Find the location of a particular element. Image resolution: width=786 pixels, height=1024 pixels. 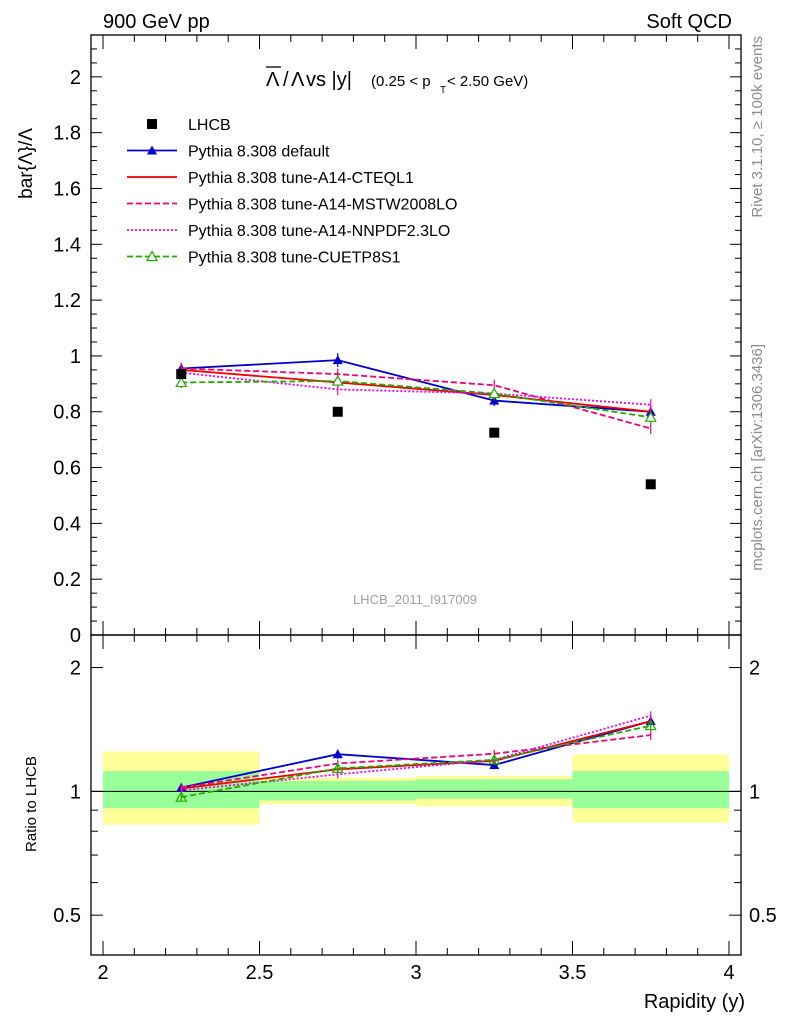

header-left: 900 GeV pp is located at coordinates (156, 22).